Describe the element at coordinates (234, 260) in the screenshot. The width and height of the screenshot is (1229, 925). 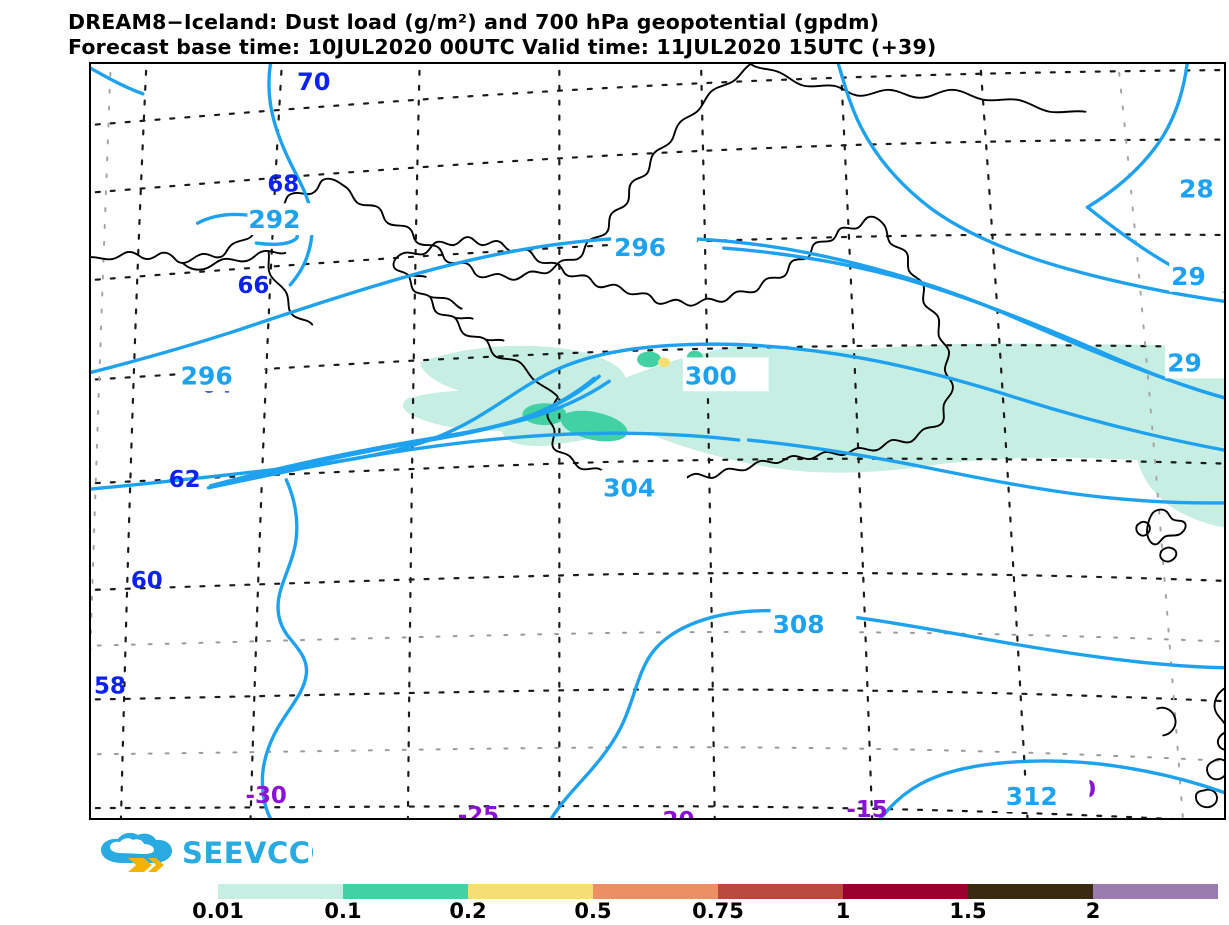
I see `coastline-greenland-inland` at that location.